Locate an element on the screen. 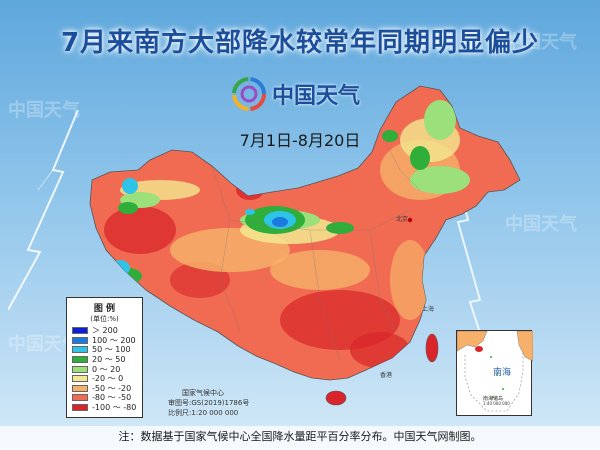 Image resolution: width=600 pixels, height=450 pixels. legend-item: 20 ～ 50 is located at coordinates (104, 360).